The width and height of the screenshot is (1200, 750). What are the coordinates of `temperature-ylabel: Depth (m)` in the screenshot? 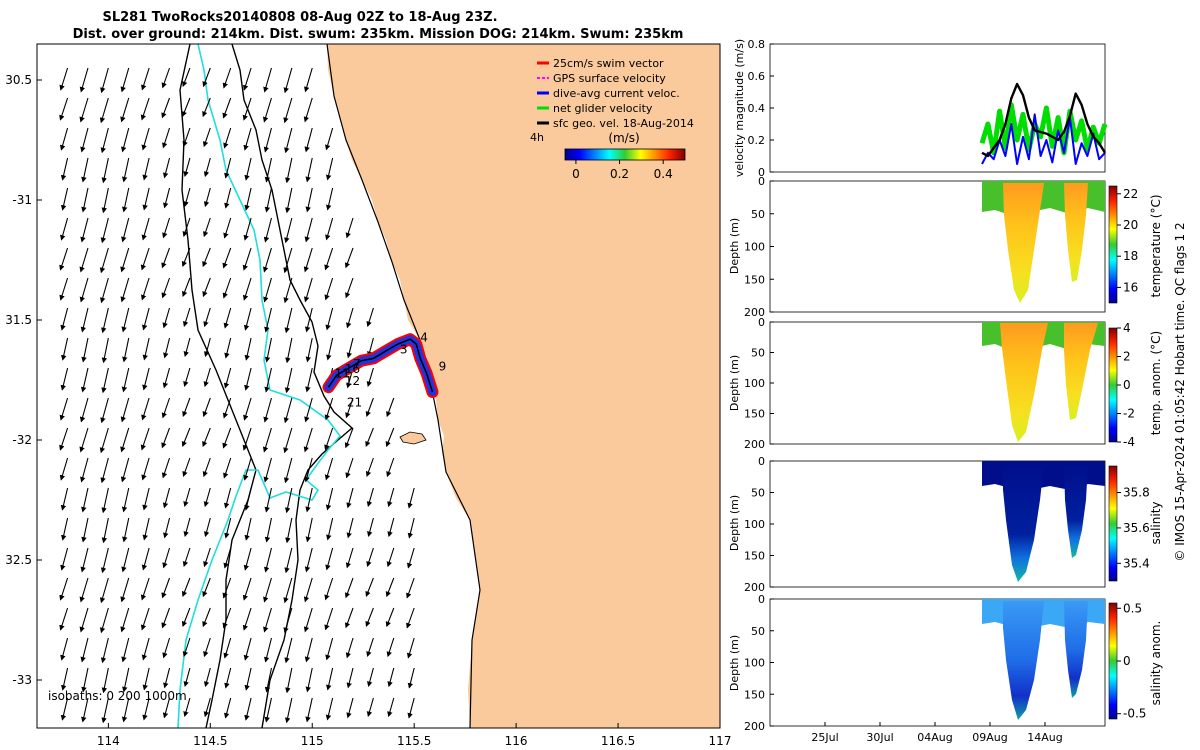 It's located at (734, 246).